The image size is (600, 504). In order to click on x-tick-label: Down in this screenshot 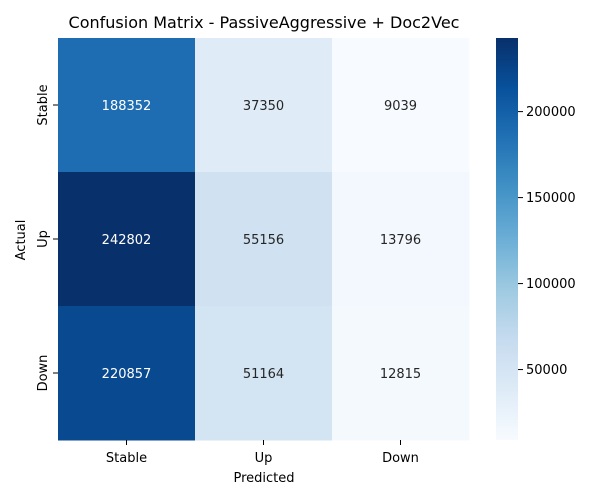, I will do `click(400, 458)`.